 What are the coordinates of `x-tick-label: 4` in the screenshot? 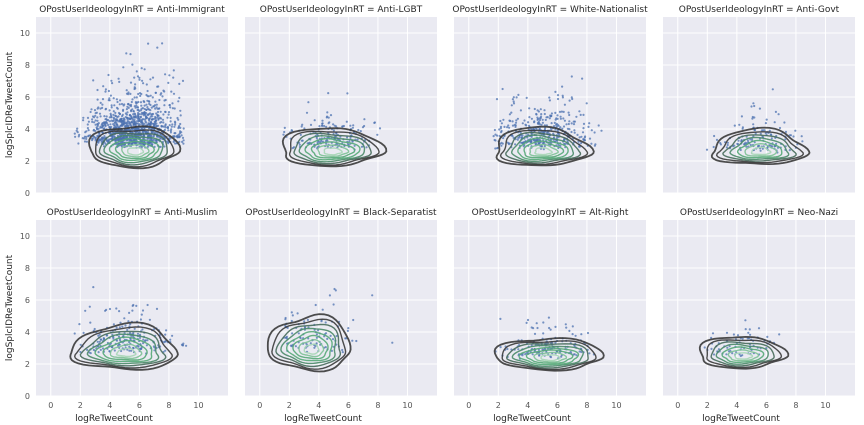 It's located at (318, 405).